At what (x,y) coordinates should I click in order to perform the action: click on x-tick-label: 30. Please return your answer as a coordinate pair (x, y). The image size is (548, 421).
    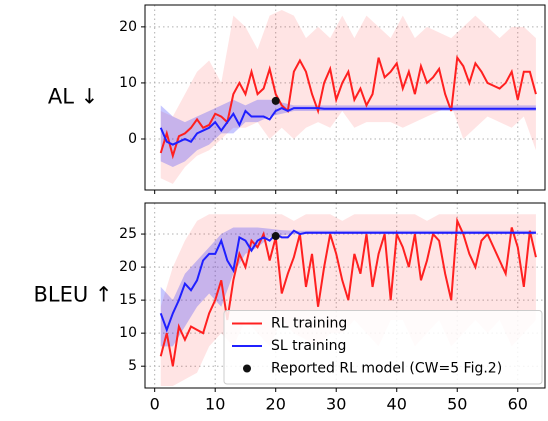
    Looking at the image, I should click on (336, 404).